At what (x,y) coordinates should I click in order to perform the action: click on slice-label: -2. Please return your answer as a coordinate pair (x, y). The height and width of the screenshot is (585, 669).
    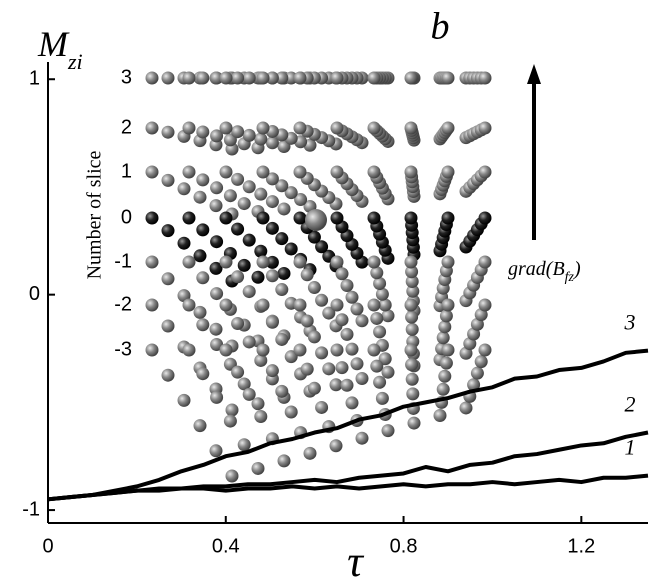
    Looking at the image, I should click on (123, 304).